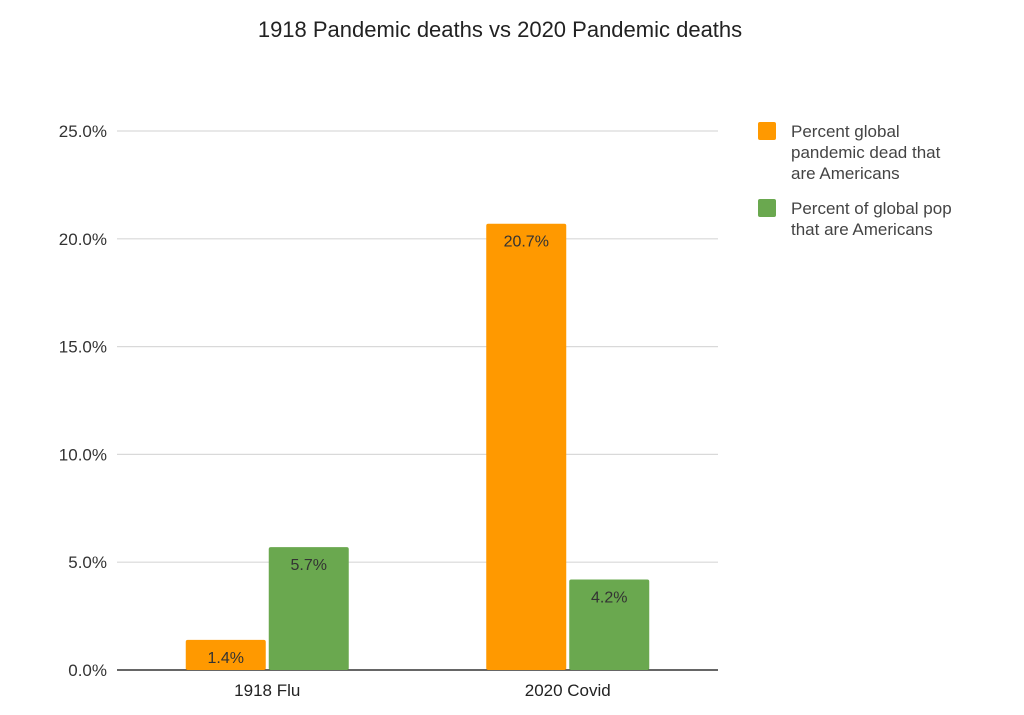  Describe the element at coordinates (83, 131) in the screenshot. I see `y-tick-label: 25.0%` at that location.